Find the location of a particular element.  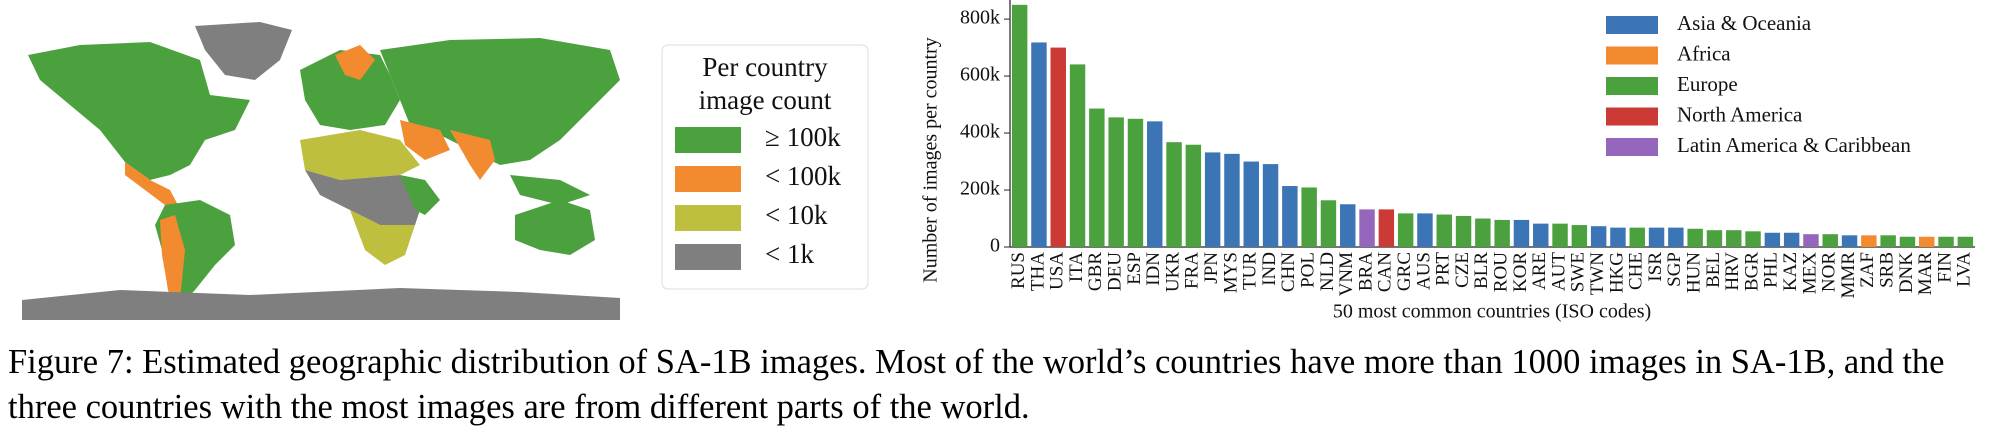

x-tick-label: AUS is located at coordinates (1423, 271).